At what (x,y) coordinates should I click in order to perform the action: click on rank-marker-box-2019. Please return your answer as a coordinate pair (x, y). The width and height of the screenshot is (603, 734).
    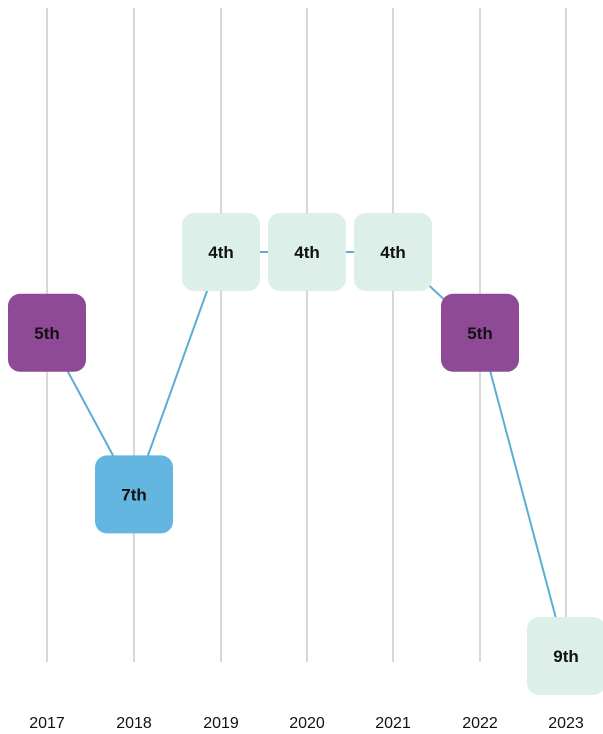
    Looking at the image, I should click on (221, 252).